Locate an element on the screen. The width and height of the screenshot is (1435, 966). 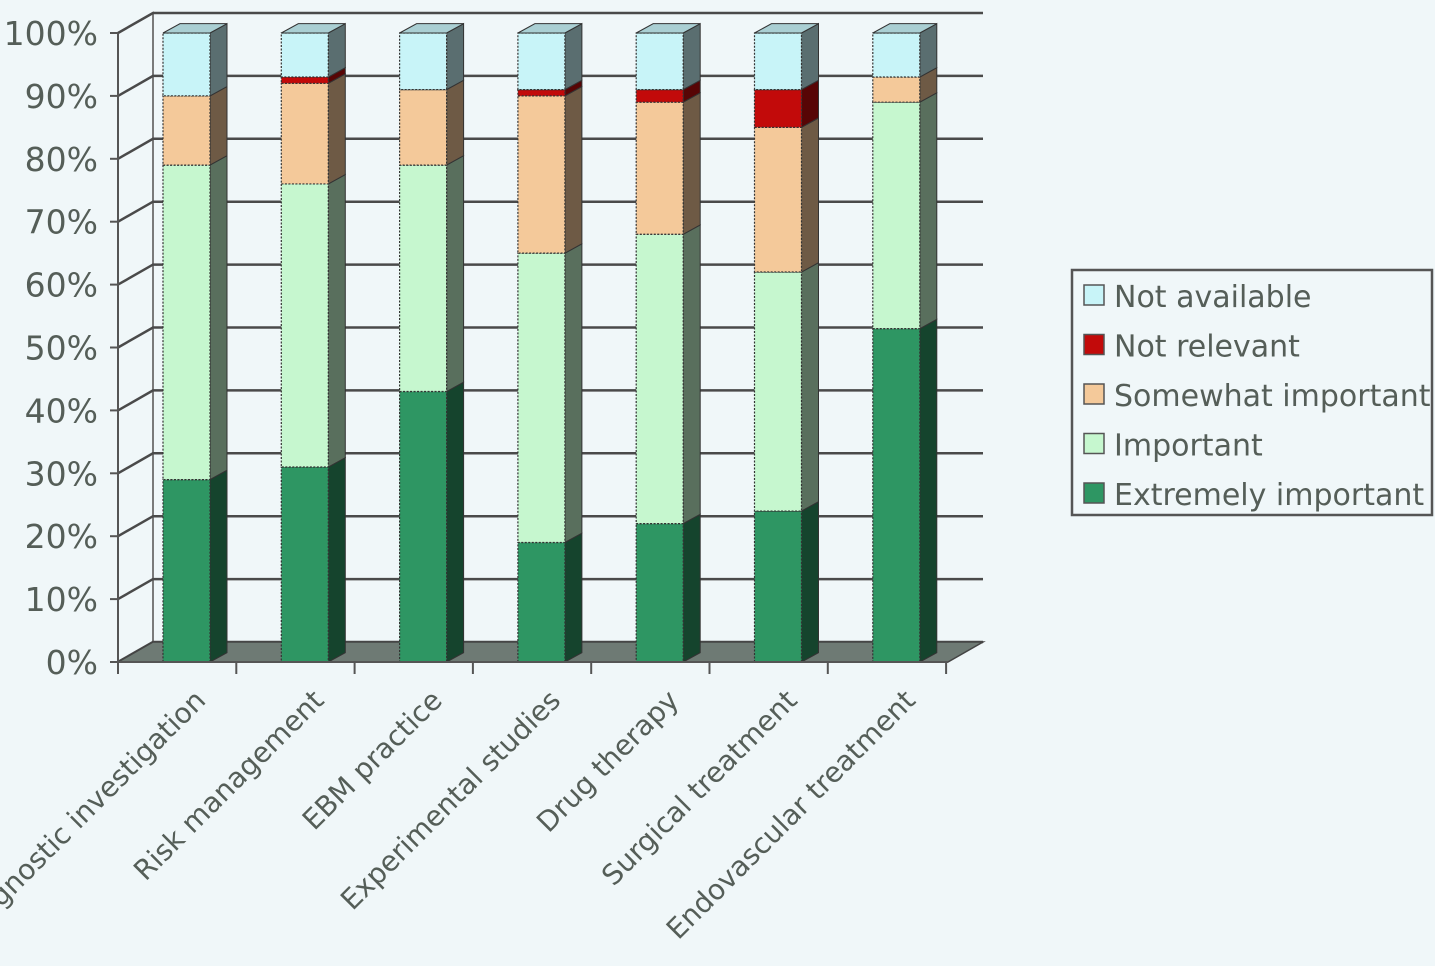
category-label-surgical-treatment: Surgical treatment is located at coordinates (699, 788).